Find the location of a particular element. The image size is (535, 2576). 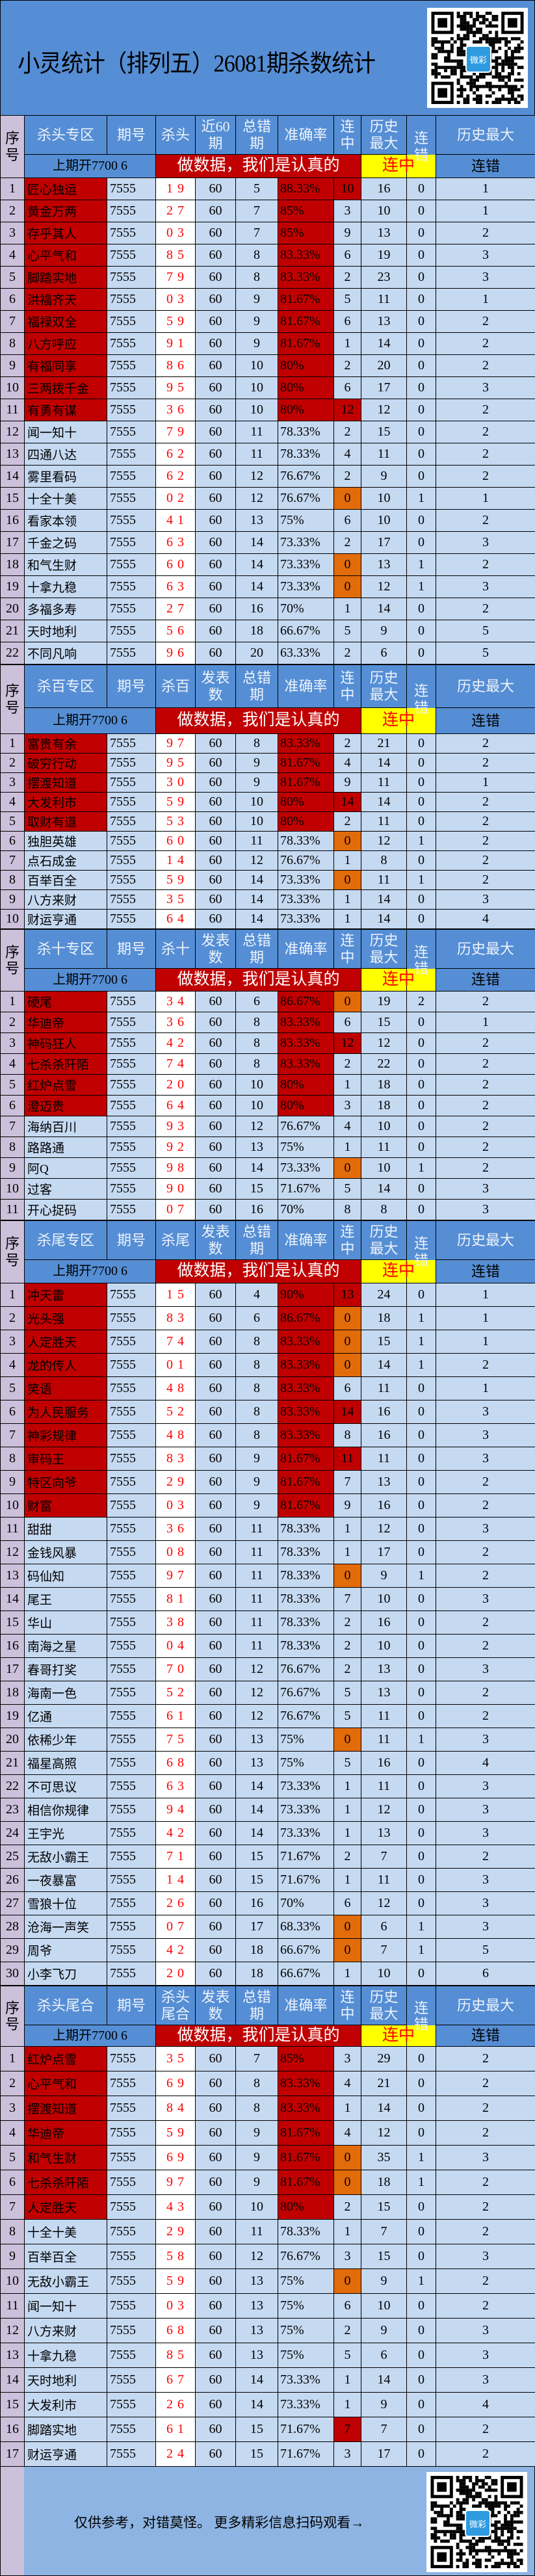

cell-name: 四通八达 is located at coordinates (66, 454).